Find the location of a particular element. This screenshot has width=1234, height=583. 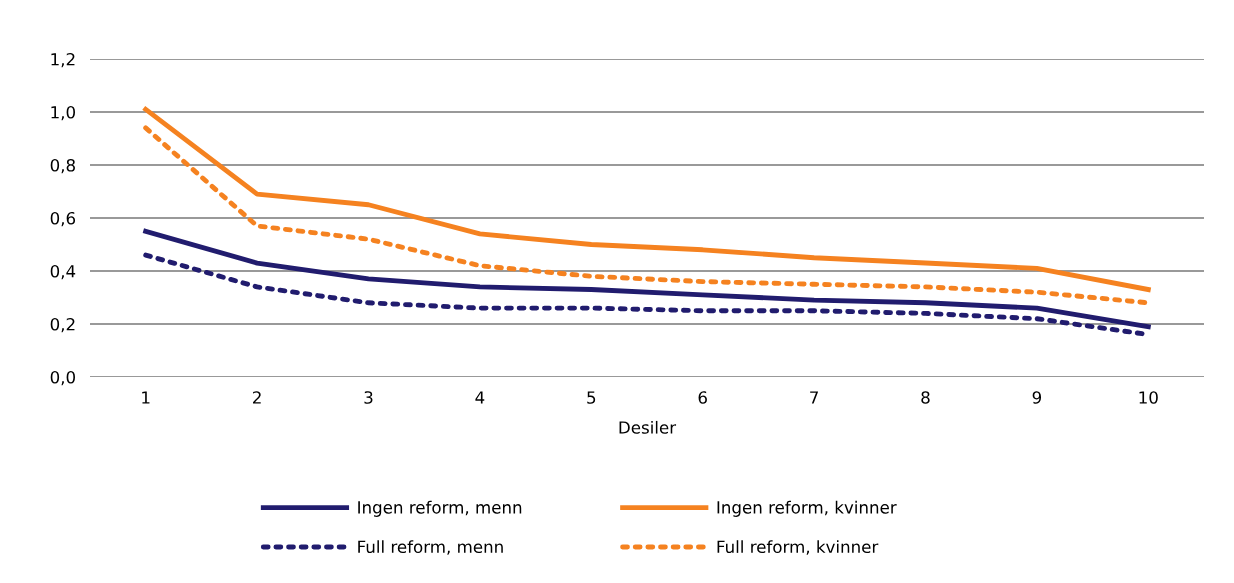

y-tick-label: 0,8 is located at coordinates (62, 166).